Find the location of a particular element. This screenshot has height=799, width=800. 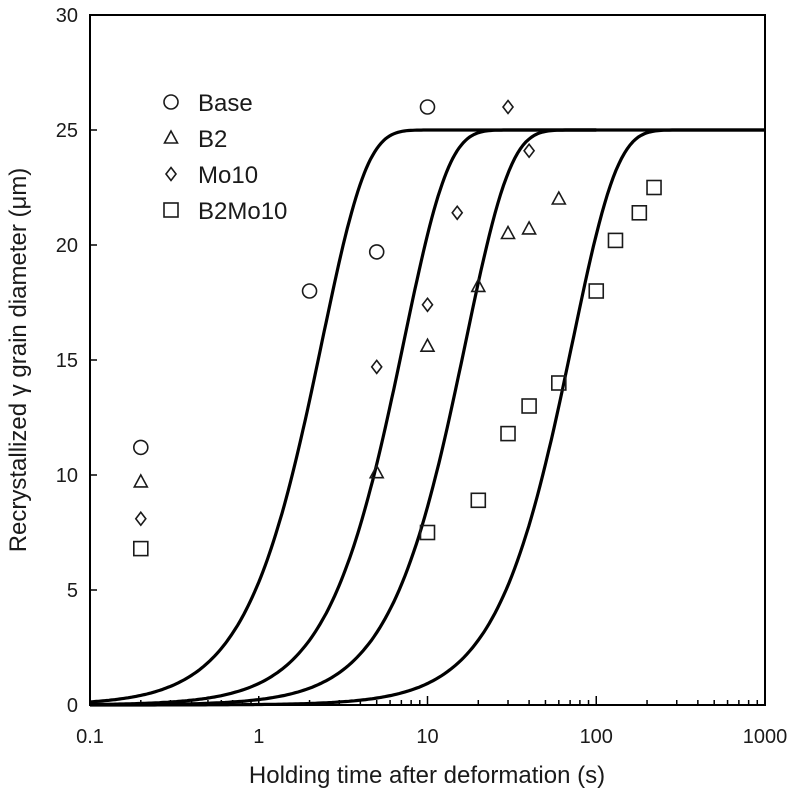

legend-marker-mo10 is located at coordinates (171, 174).